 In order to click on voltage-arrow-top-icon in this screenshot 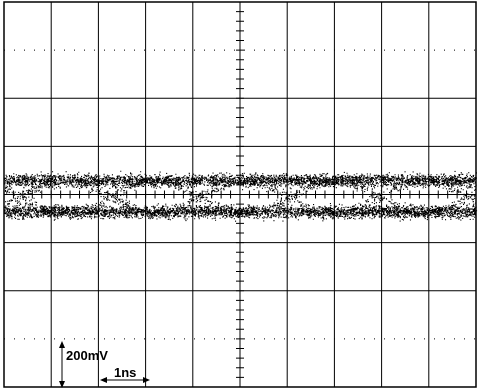, I will do `click(62, 344)`.